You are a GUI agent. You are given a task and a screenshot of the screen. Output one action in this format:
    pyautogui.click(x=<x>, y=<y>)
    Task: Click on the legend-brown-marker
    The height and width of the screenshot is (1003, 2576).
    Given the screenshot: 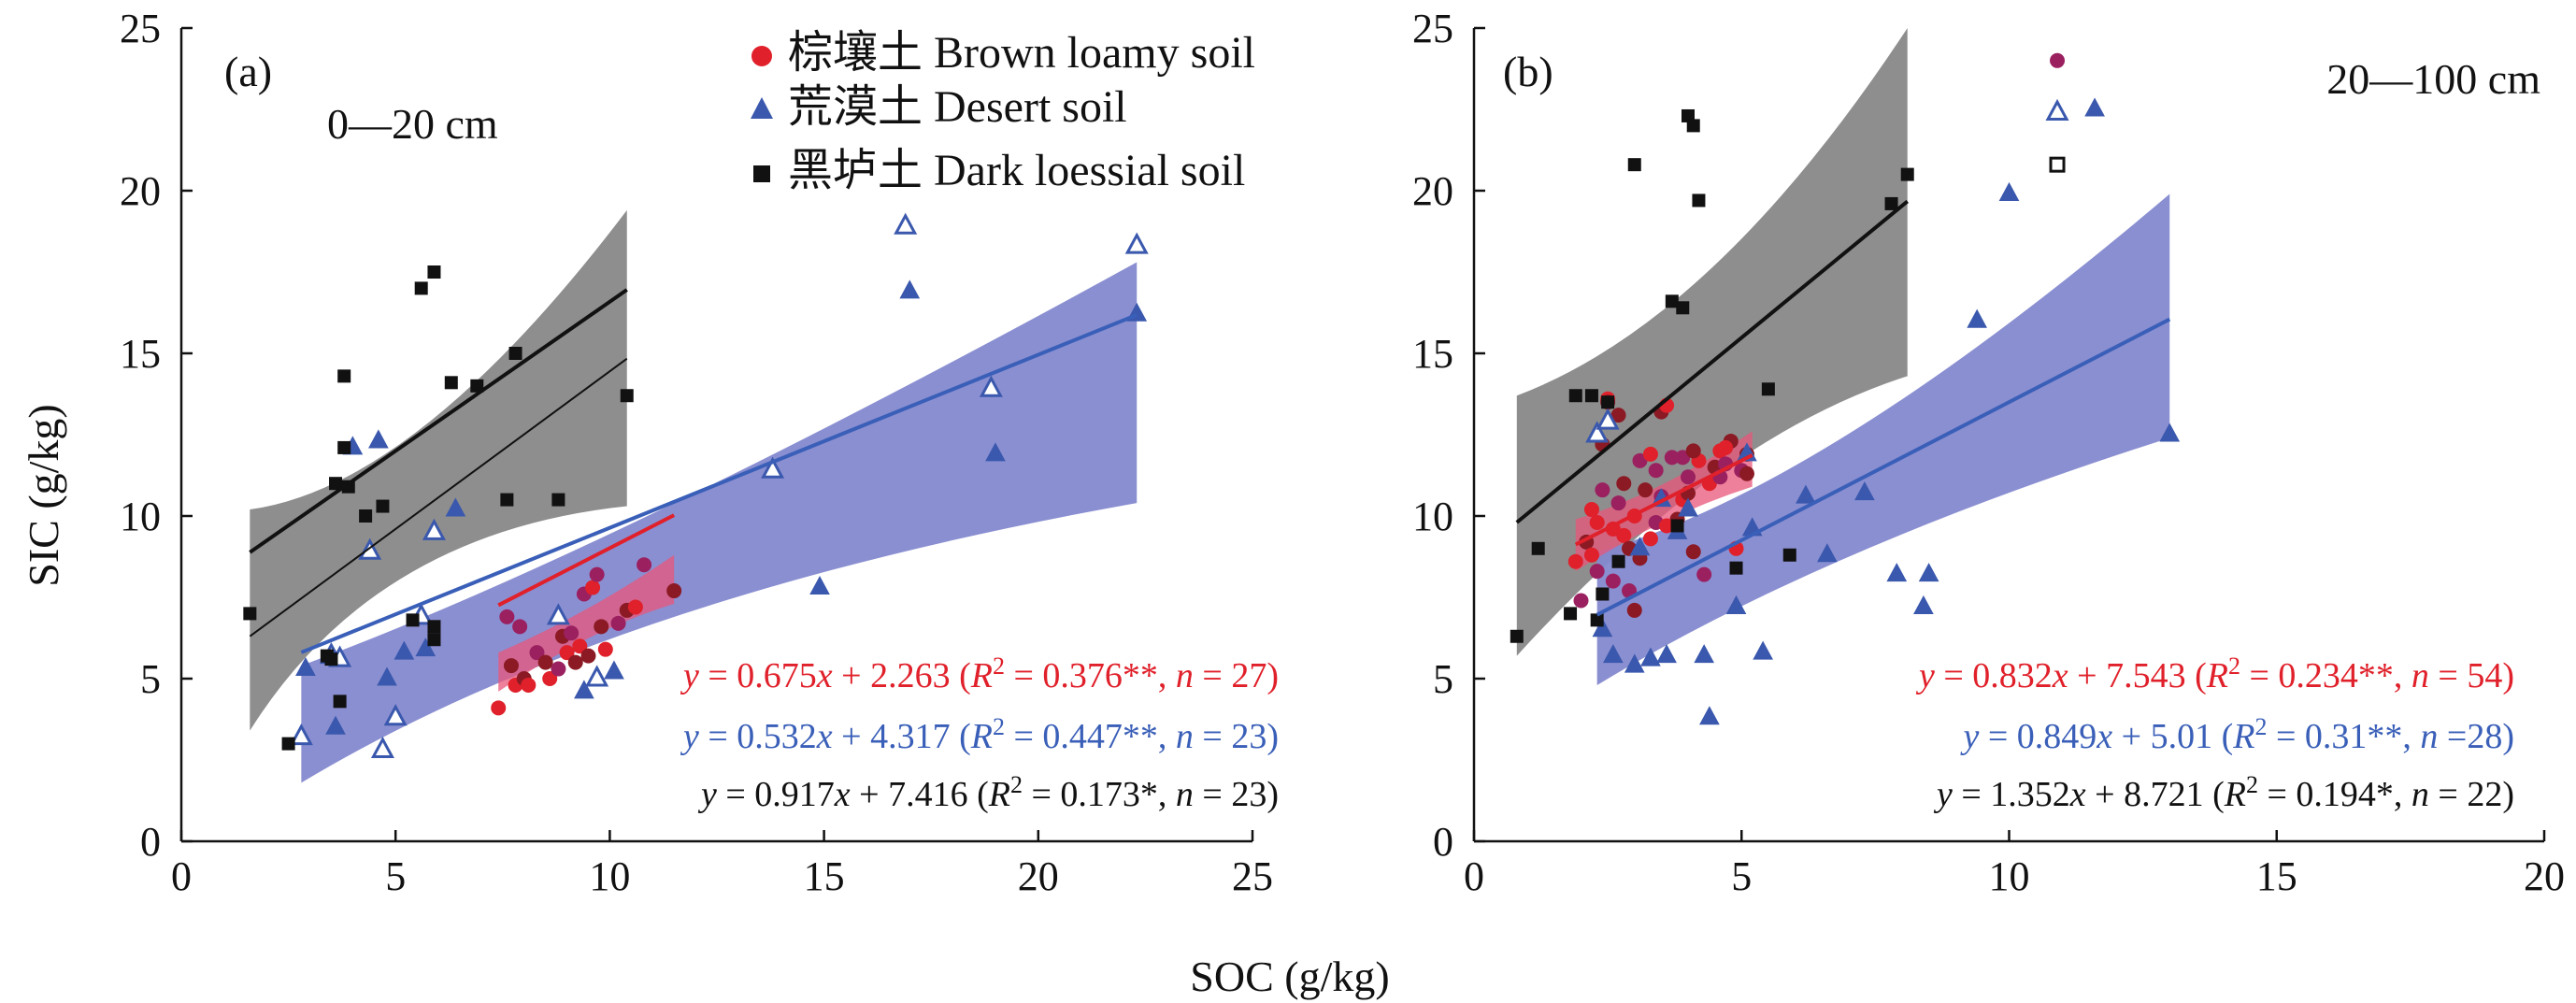 What is the action you would take?
    pyautogui.click(x=761, y=56)
    